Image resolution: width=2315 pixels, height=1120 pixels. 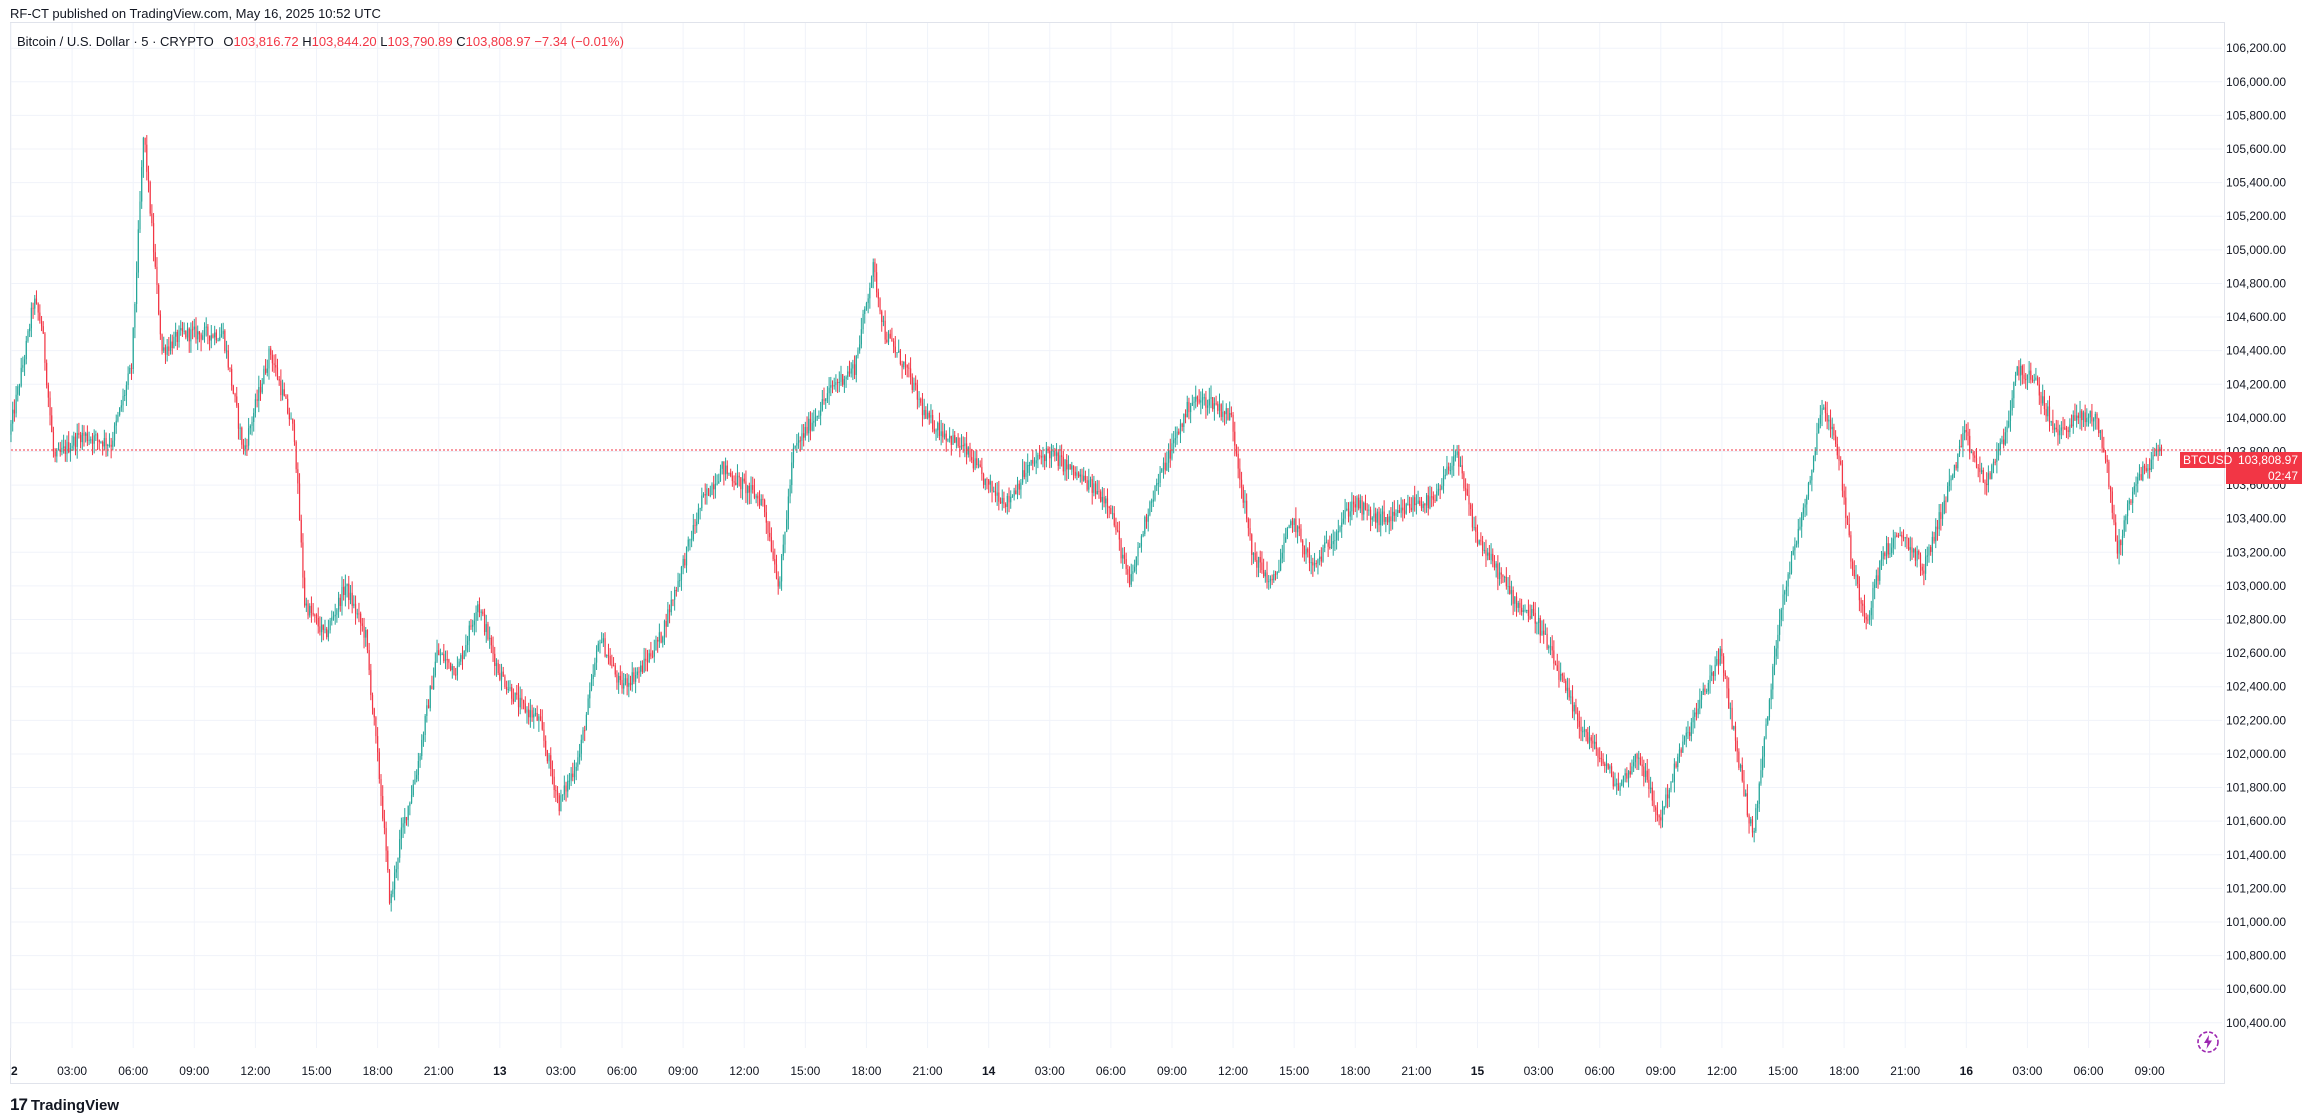 What do you see at coordinates (64, 1105) in the screenshot?
I see `tradingview-brand: 17 TradingView` at bounding box center [64, 1105].